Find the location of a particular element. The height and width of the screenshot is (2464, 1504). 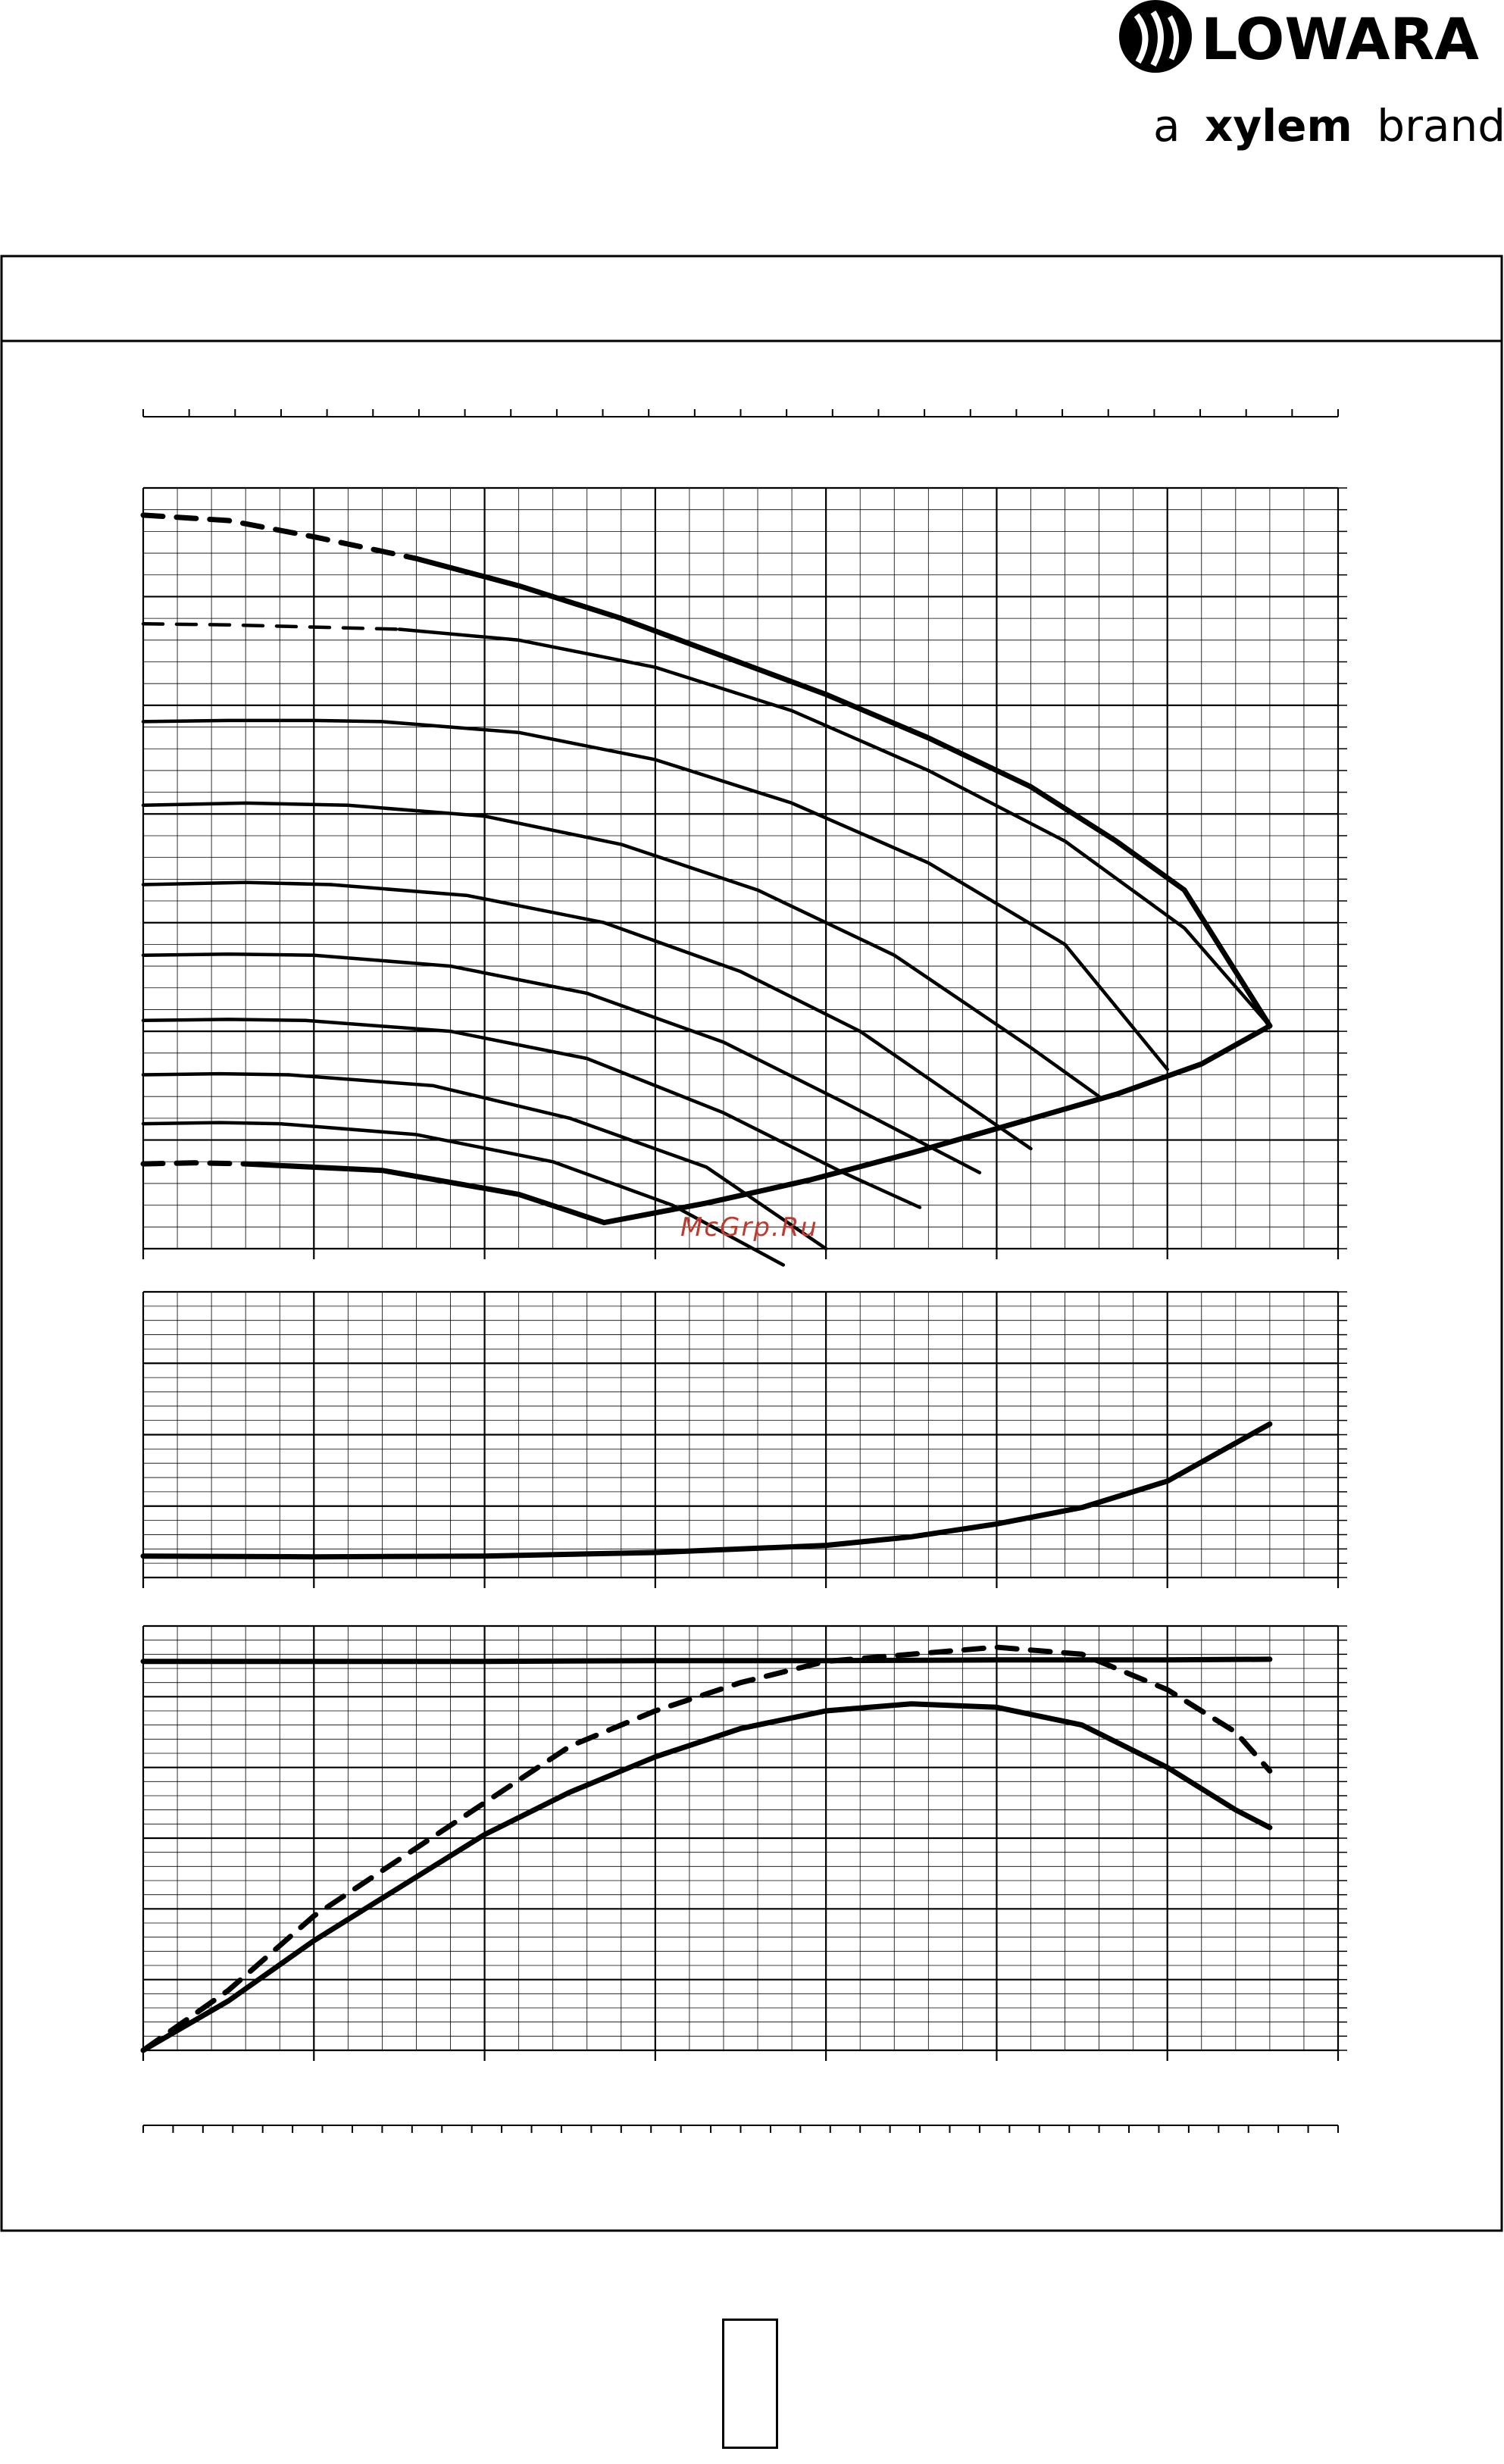

tagline-a: a is located at coordinates (1166, 126).